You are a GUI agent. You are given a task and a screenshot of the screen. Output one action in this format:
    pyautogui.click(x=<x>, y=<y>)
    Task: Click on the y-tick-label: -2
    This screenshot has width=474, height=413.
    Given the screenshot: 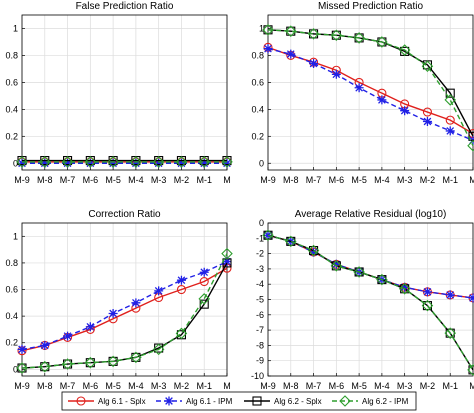 What is the action you would take?
    pyautogui.click(x=260, y=254)
    